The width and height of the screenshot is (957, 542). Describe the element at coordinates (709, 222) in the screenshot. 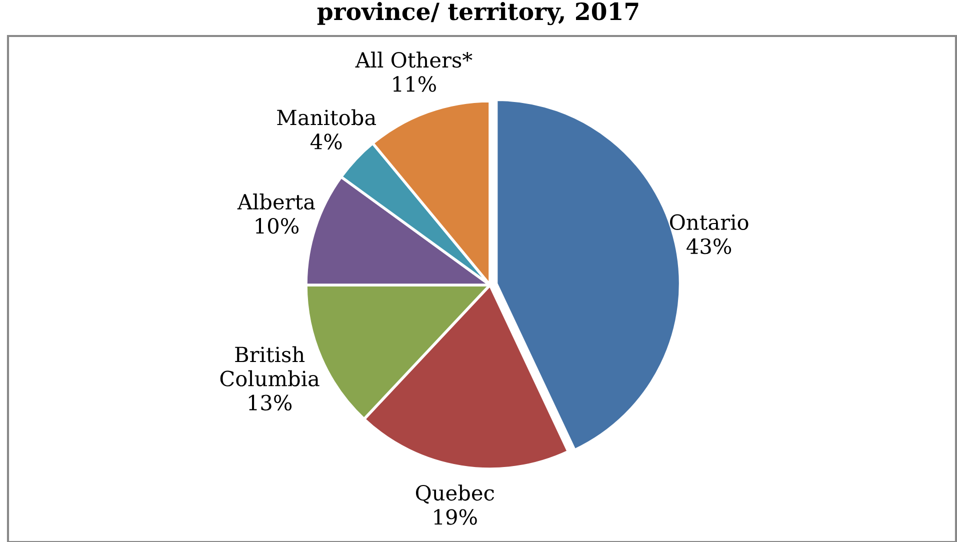

I see `slice-label: Ontario` at that location.